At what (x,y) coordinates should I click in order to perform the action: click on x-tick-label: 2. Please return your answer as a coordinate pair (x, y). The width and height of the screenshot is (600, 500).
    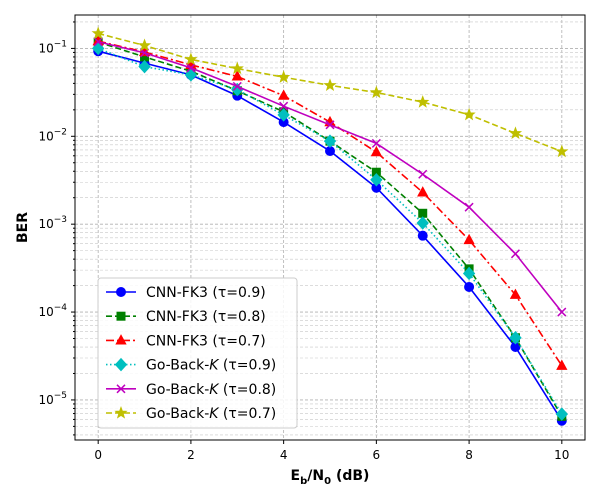
    Looking at the image, I should click on (191, 455).